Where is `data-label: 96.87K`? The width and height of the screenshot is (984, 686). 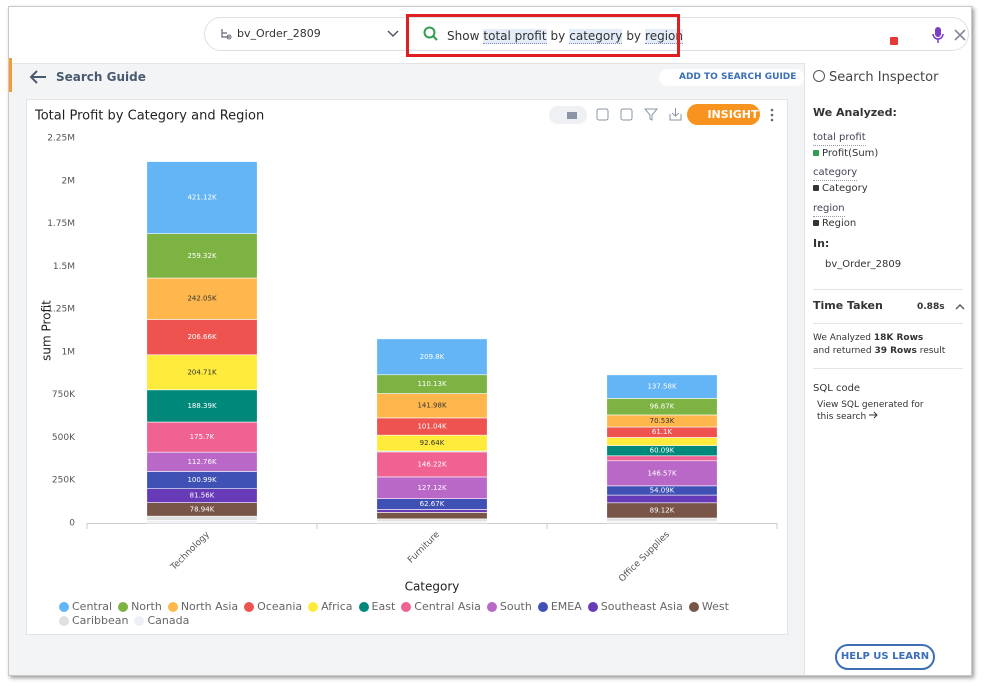 data-label: 96.87K is located at coordinates (662, 407).